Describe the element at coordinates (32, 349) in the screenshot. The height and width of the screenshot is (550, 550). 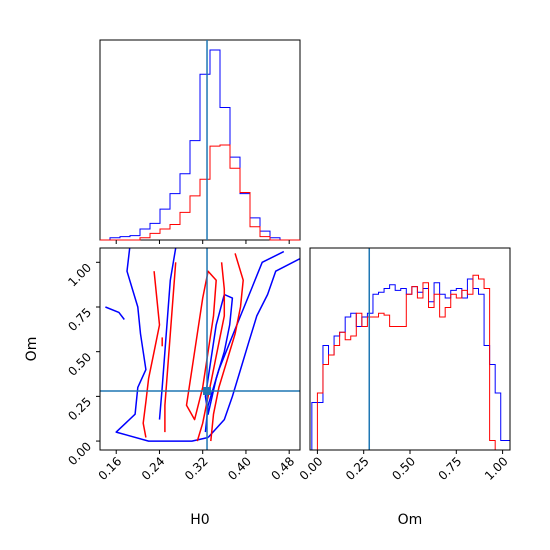
I see `y-axis-label-om: Om` at that location.